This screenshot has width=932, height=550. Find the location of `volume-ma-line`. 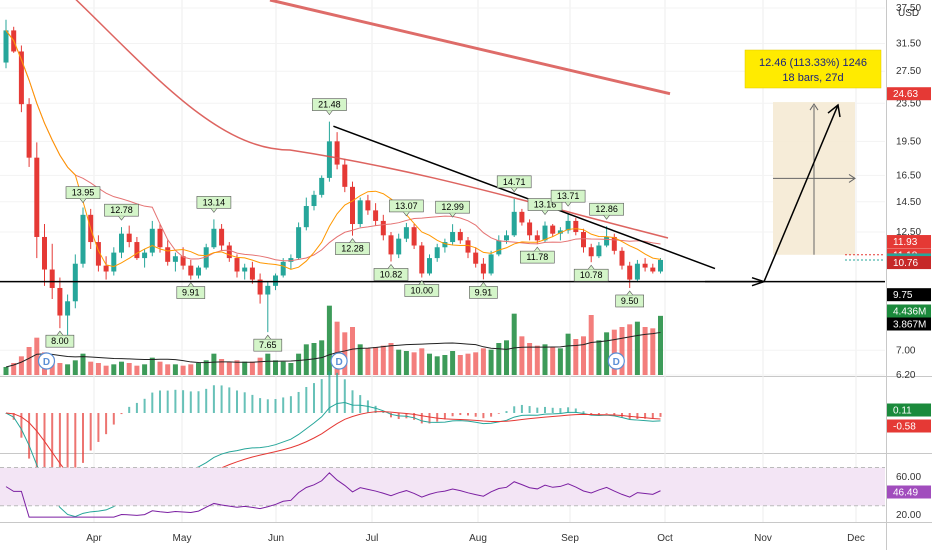

volume-ma-line is located at coordinates (333, 349).